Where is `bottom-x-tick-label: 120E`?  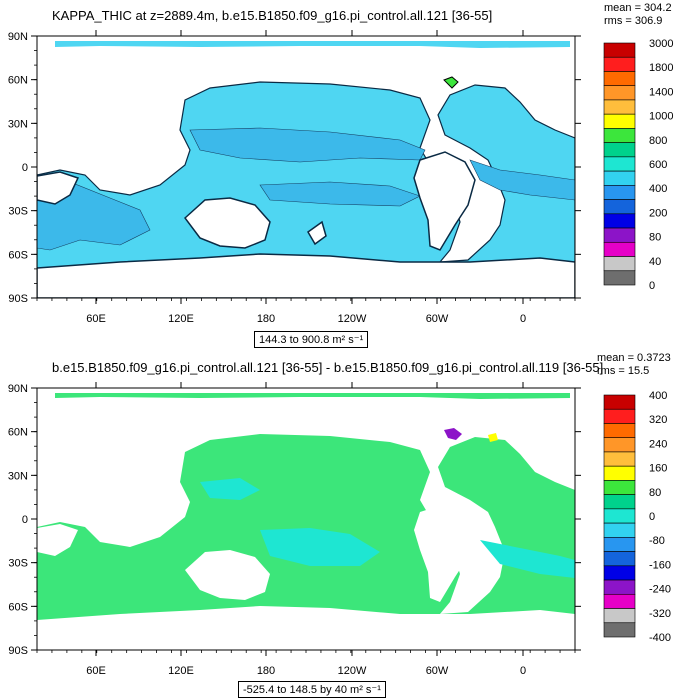
bottom-x-tick-label: 120E is located at coordinates (181, 671).